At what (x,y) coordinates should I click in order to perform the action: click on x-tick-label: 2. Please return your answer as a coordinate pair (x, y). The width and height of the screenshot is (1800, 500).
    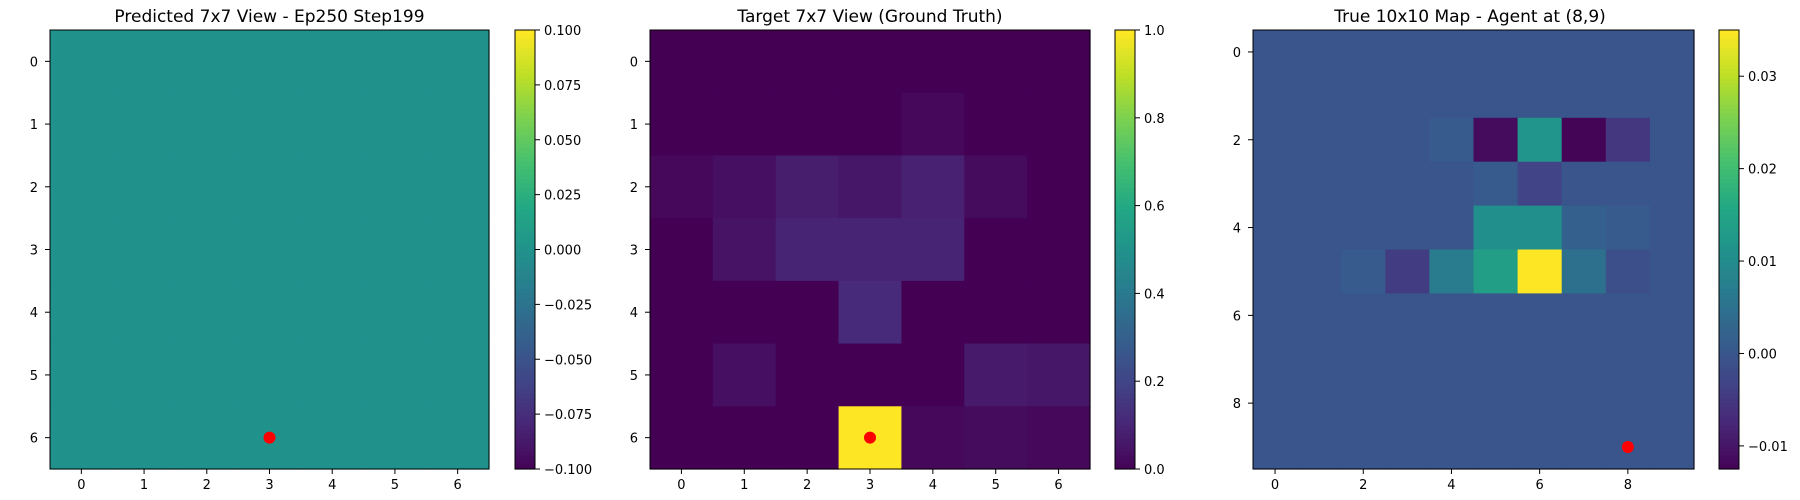
    Looking at the image, I should click on (1363, 485).